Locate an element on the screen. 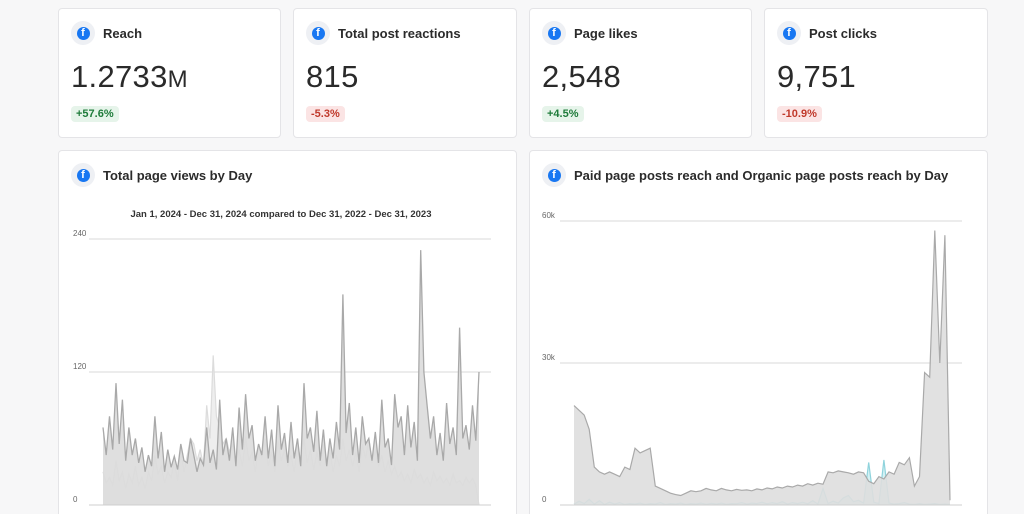 The image size is (1024, 514). y-tick-label: 60k is located at coordinates (549, 215).